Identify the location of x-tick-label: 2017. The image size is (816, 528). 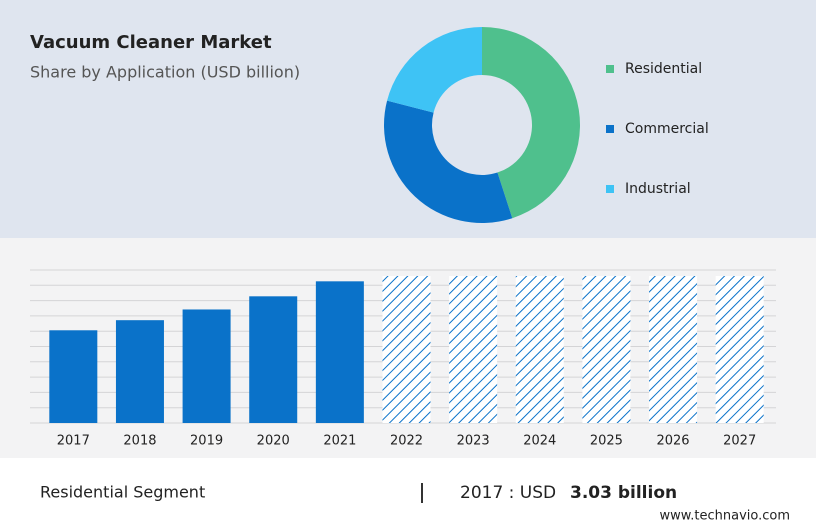
(73, 441).